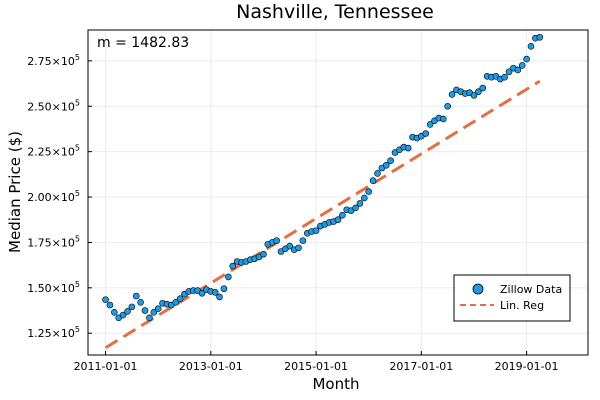 The width and height of the screenshot is (600, 400). I want to click on y-tick-label: 1.25×105, so click(53, 332).